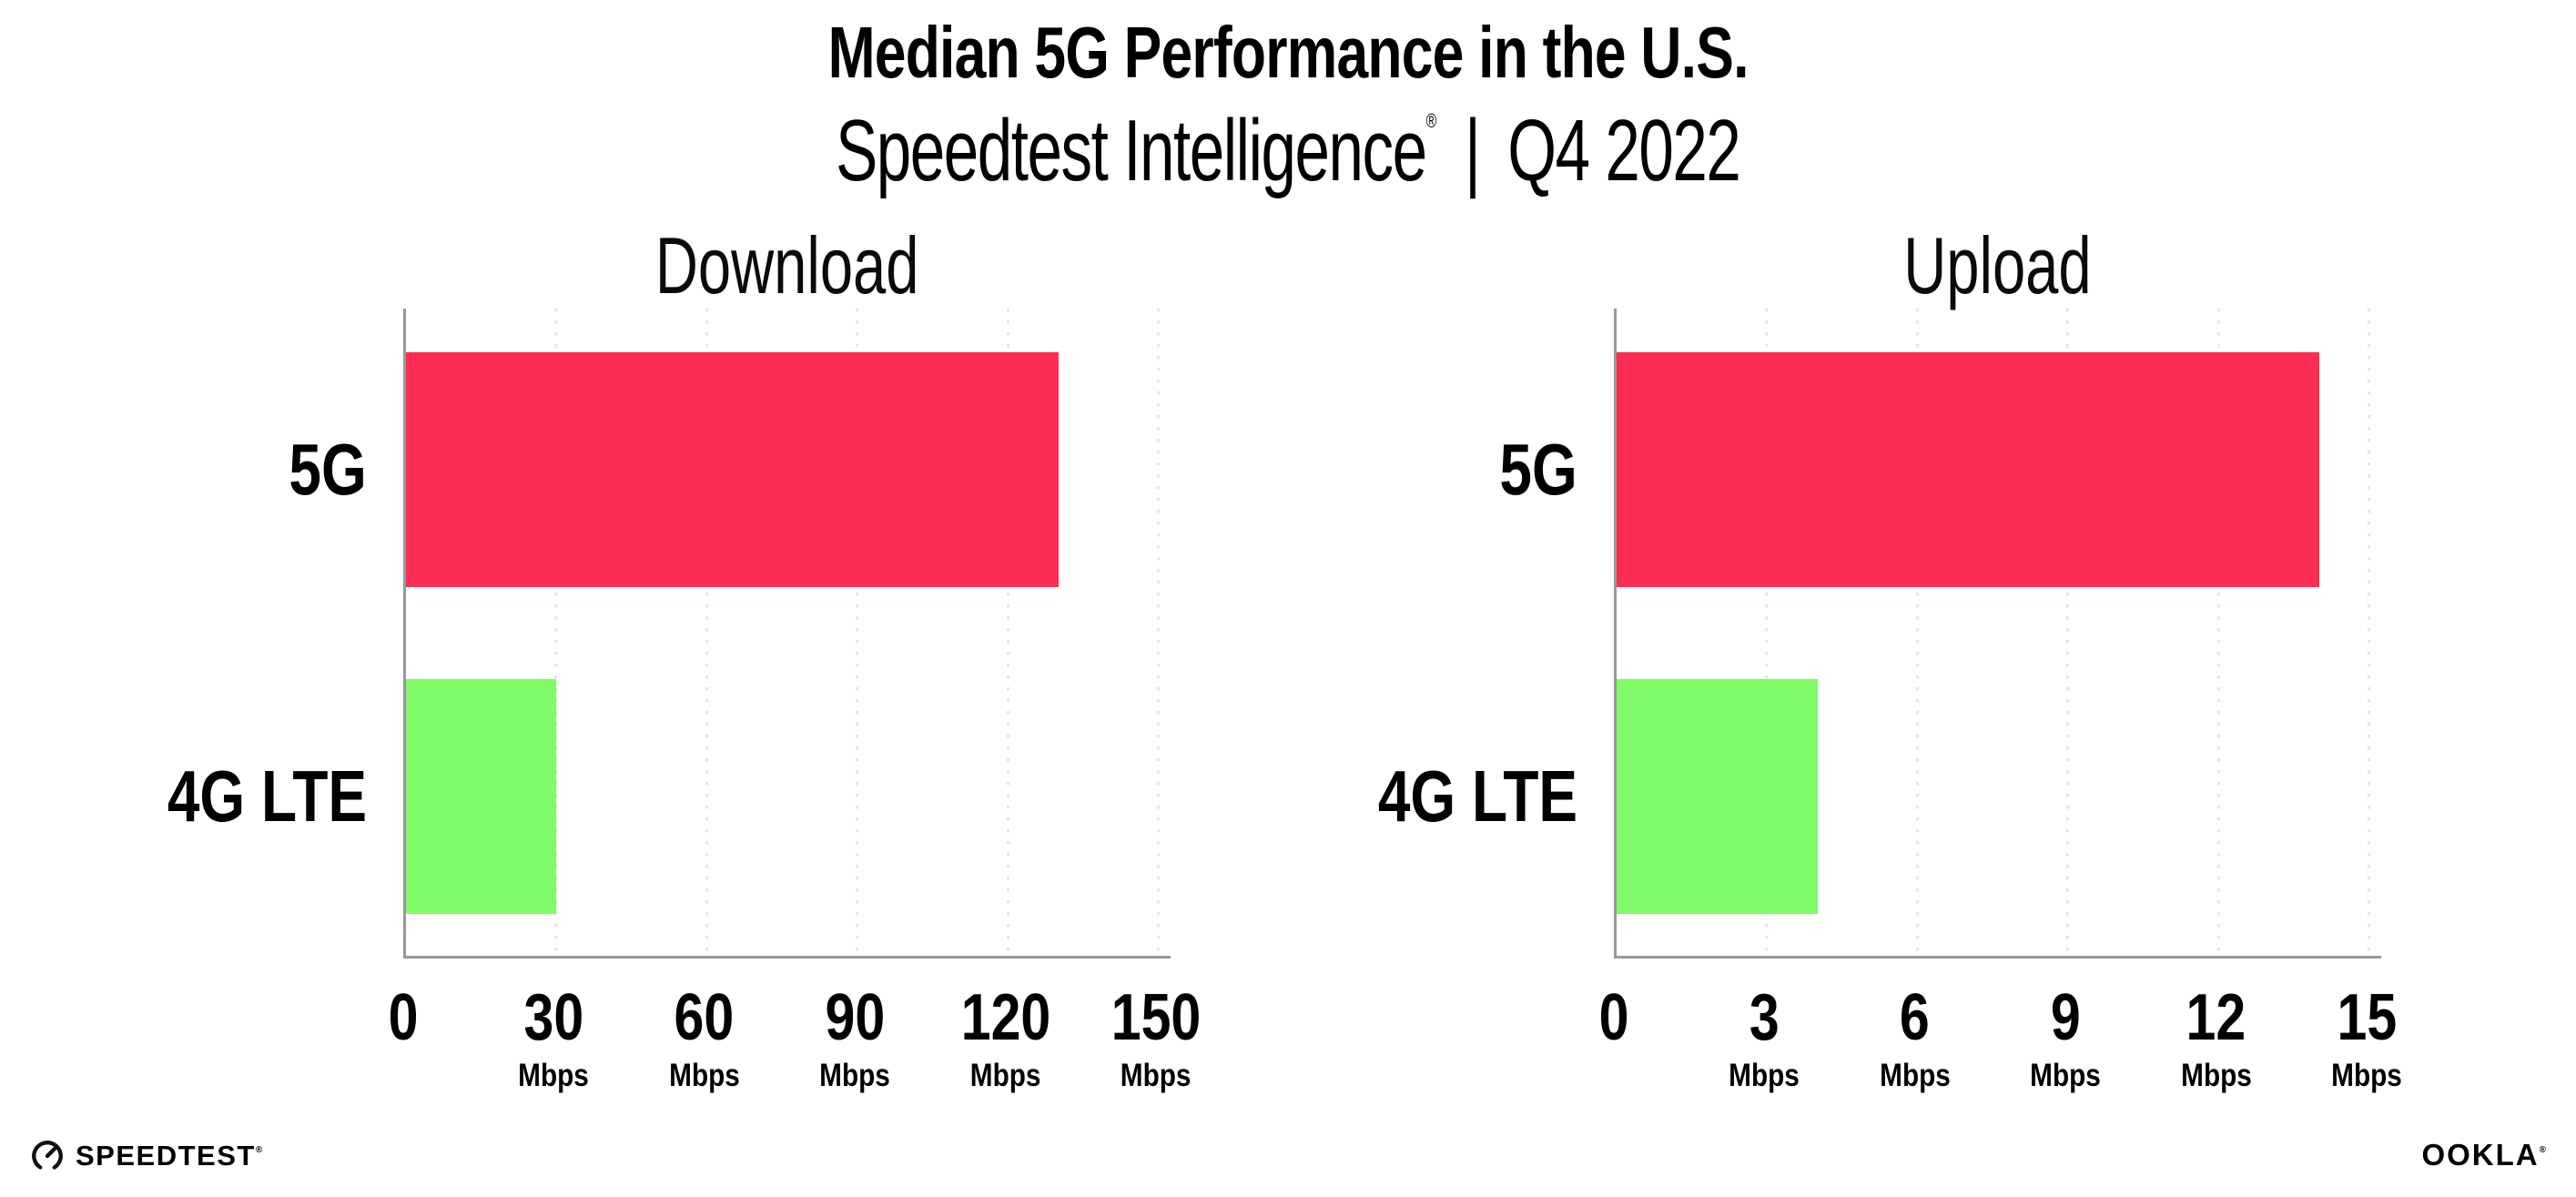  I want to click on gridline-3-mbps, so click(1767, 633).